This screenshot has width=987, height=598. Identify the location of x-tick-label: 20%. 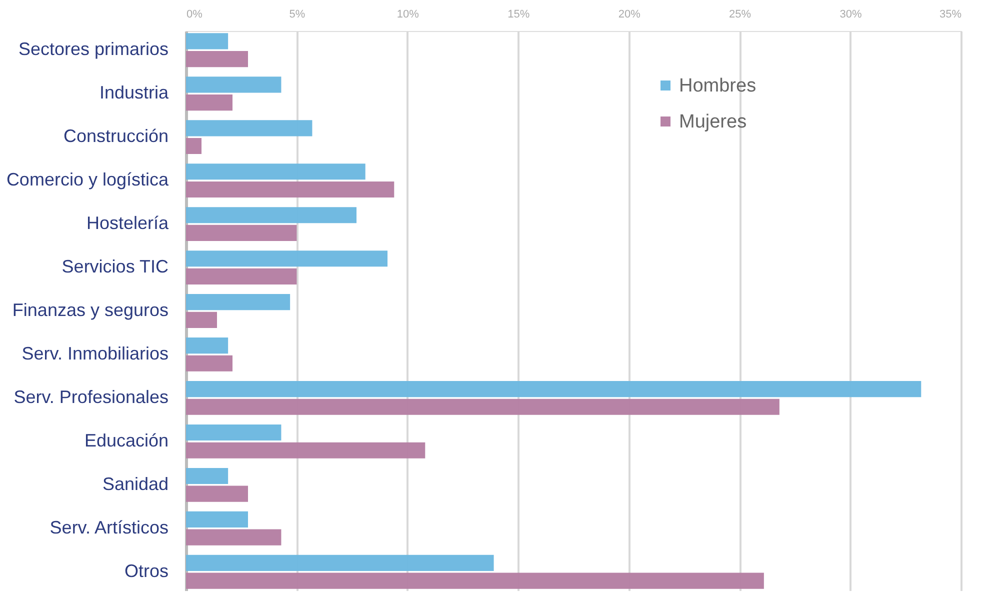
(629, 14).